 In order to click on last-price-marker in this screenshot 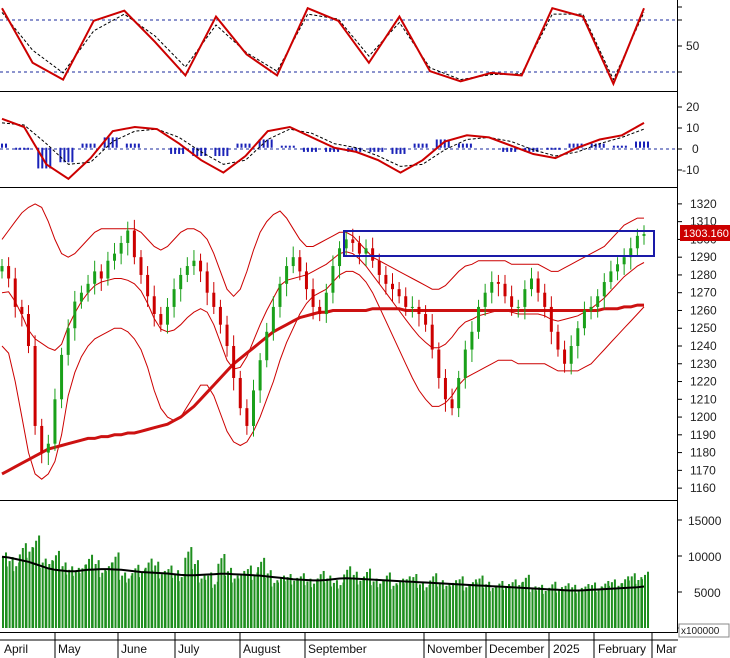, I will do `click(705, 233)`.